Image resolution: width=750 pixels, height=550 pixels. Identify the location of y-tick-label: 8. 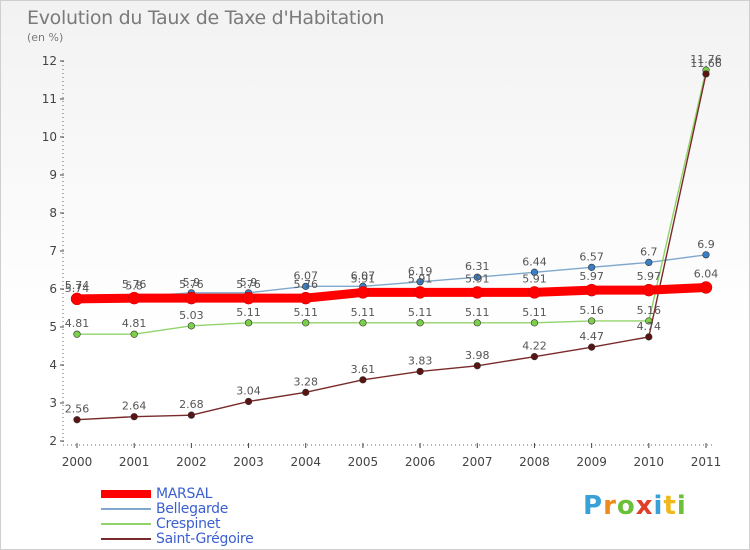
(53, 213).